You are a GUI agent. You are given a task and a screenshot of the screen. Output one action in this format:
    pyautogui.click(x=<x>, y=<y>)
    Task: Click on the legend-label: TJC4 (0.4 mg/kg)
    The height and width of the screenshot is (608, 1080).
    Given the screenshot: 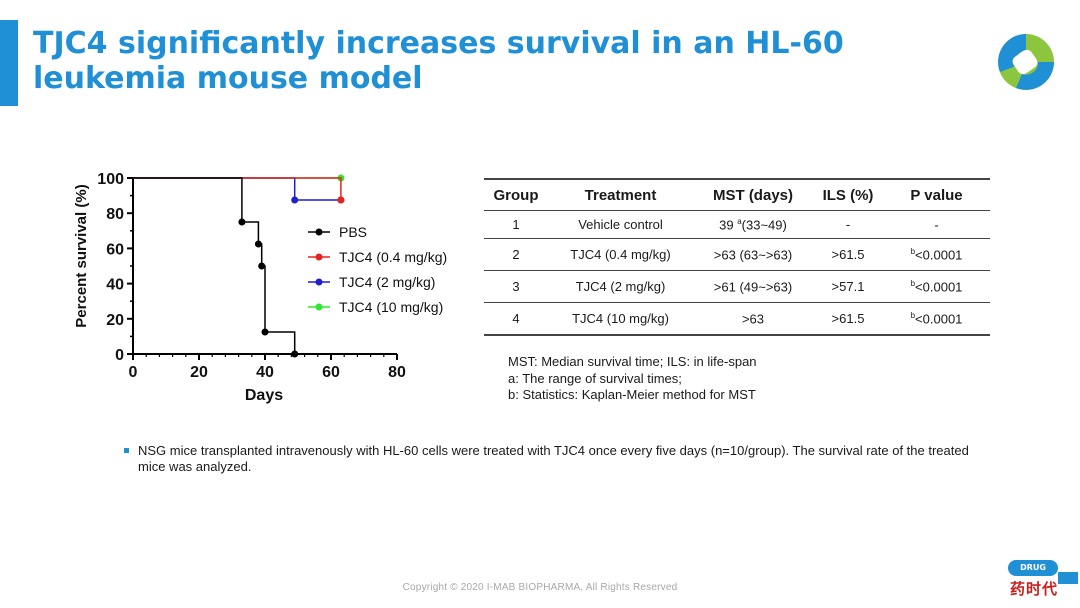 What is the action you would take?
    pyautogui.click(x=393, y=257)
    